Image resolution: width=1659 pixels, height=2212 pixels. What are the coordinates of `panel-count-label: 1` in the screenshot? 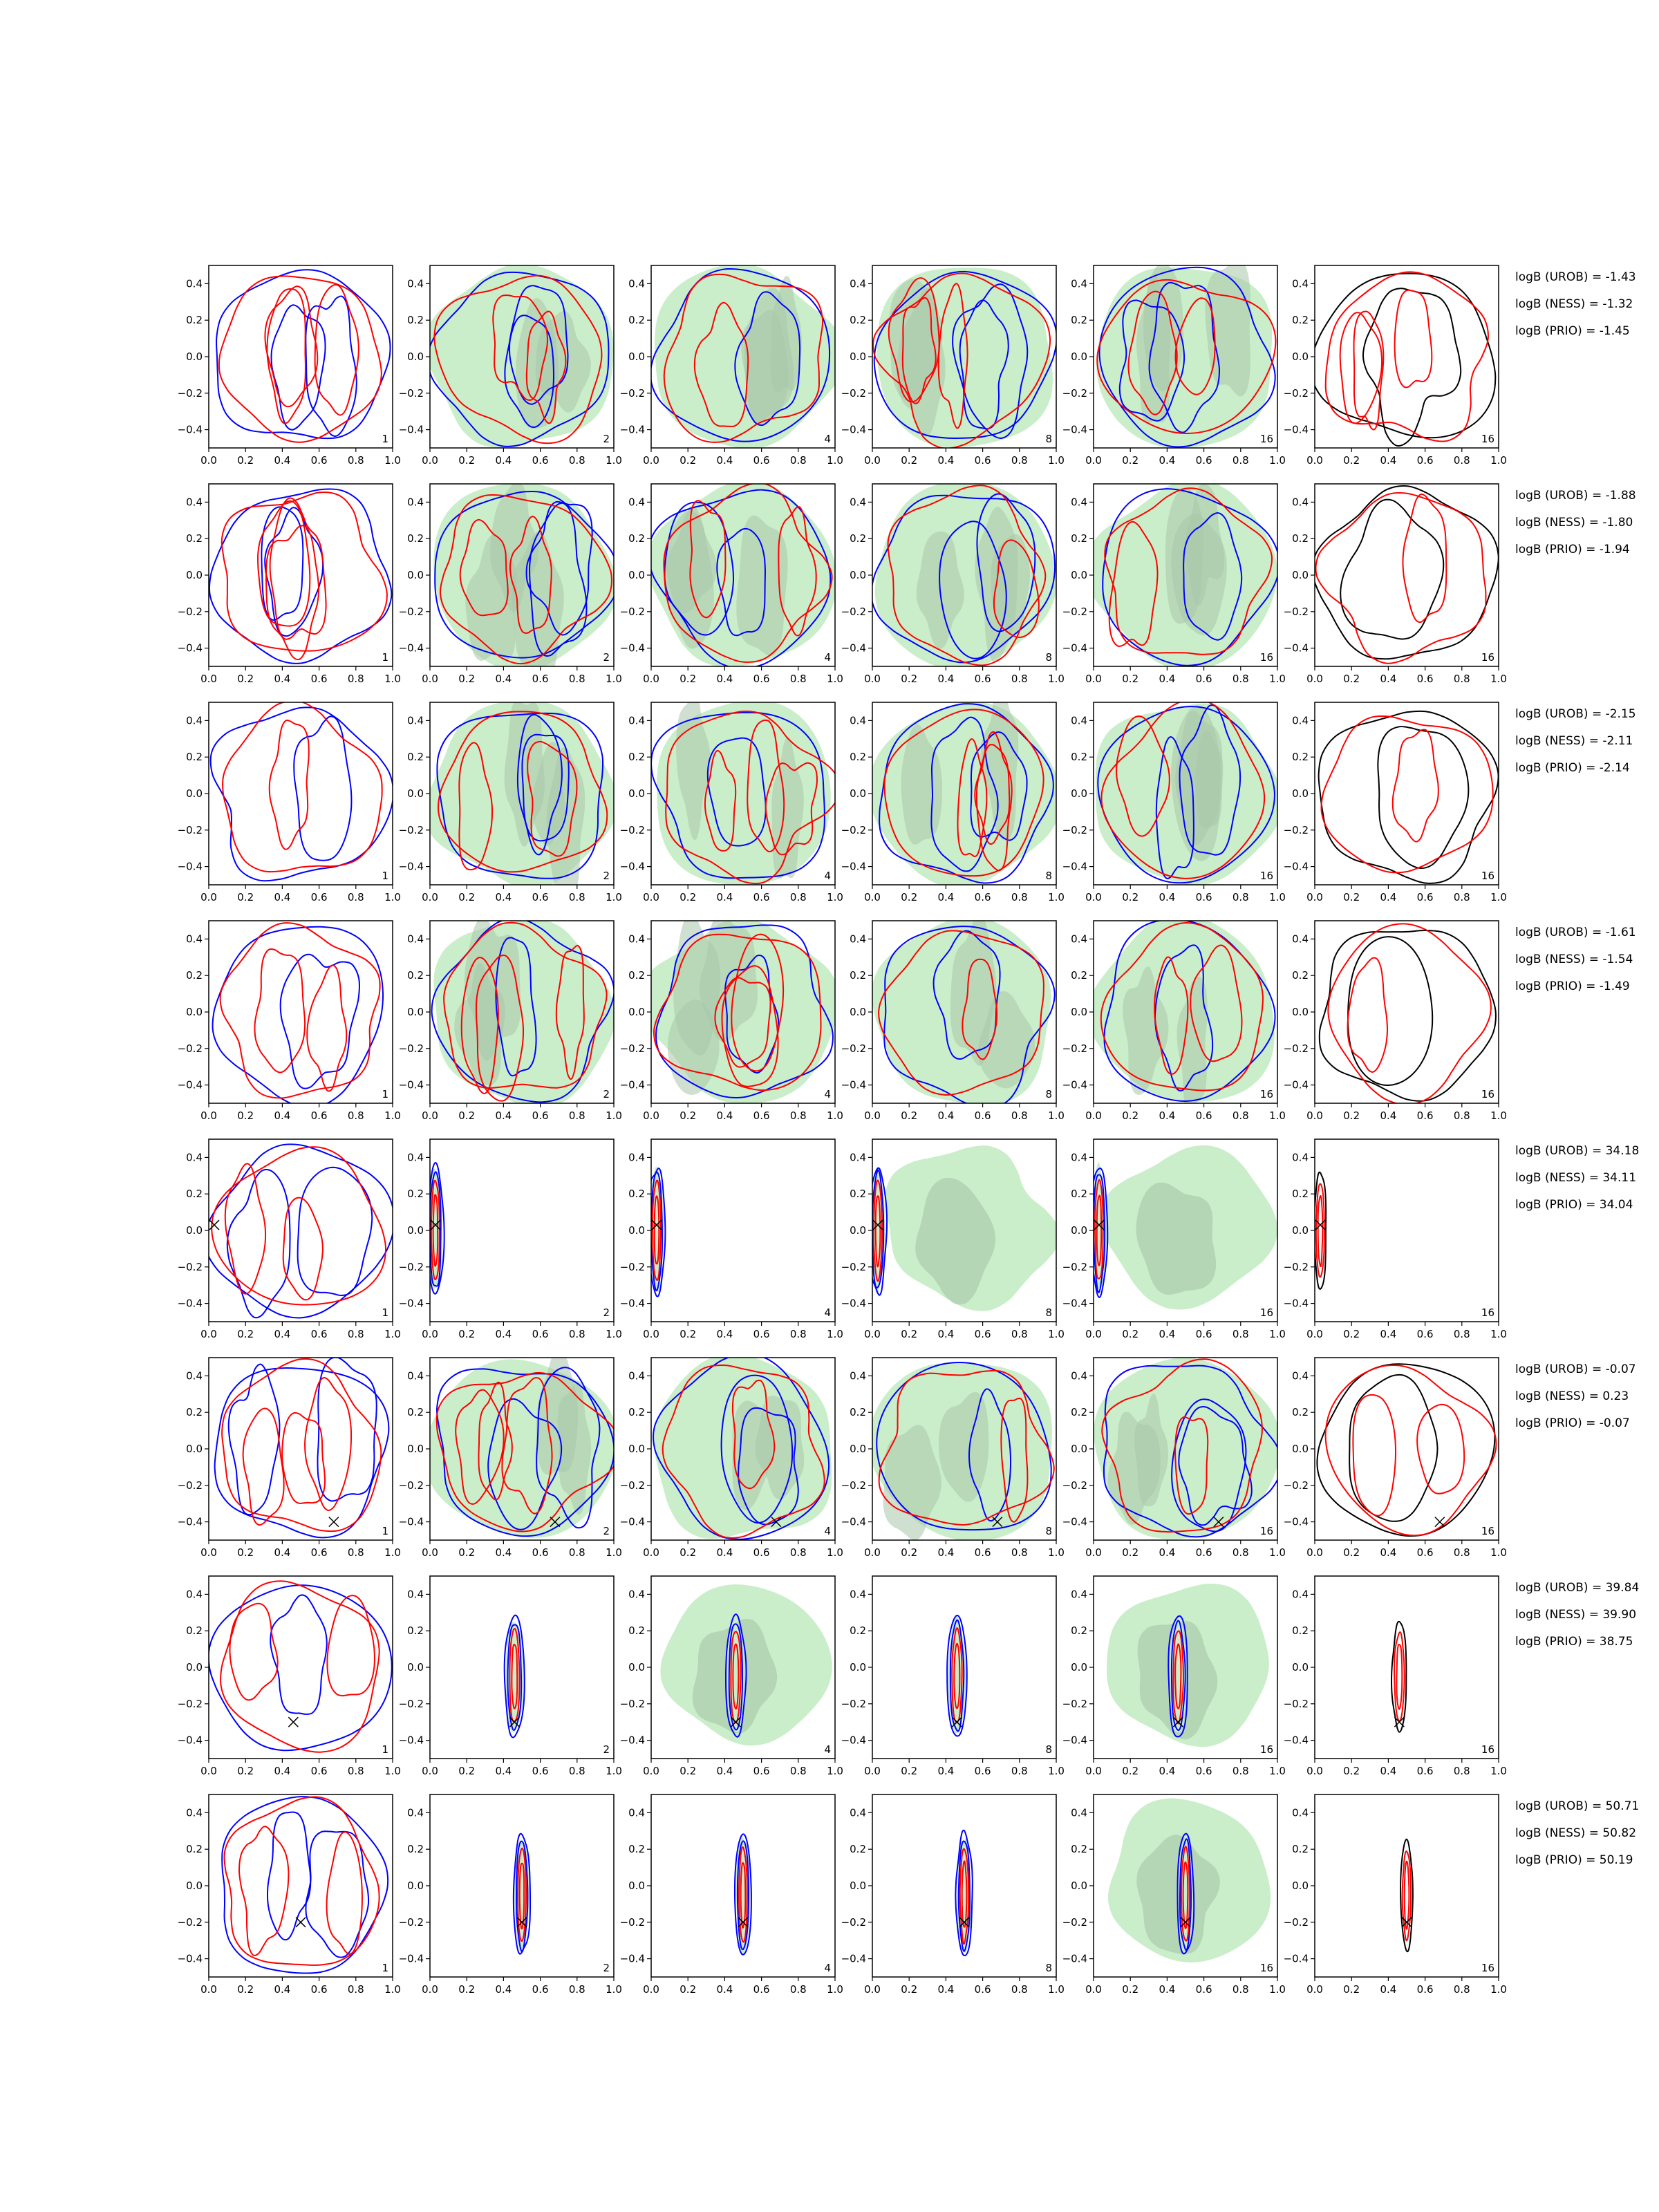 It's located at (385, 1312).